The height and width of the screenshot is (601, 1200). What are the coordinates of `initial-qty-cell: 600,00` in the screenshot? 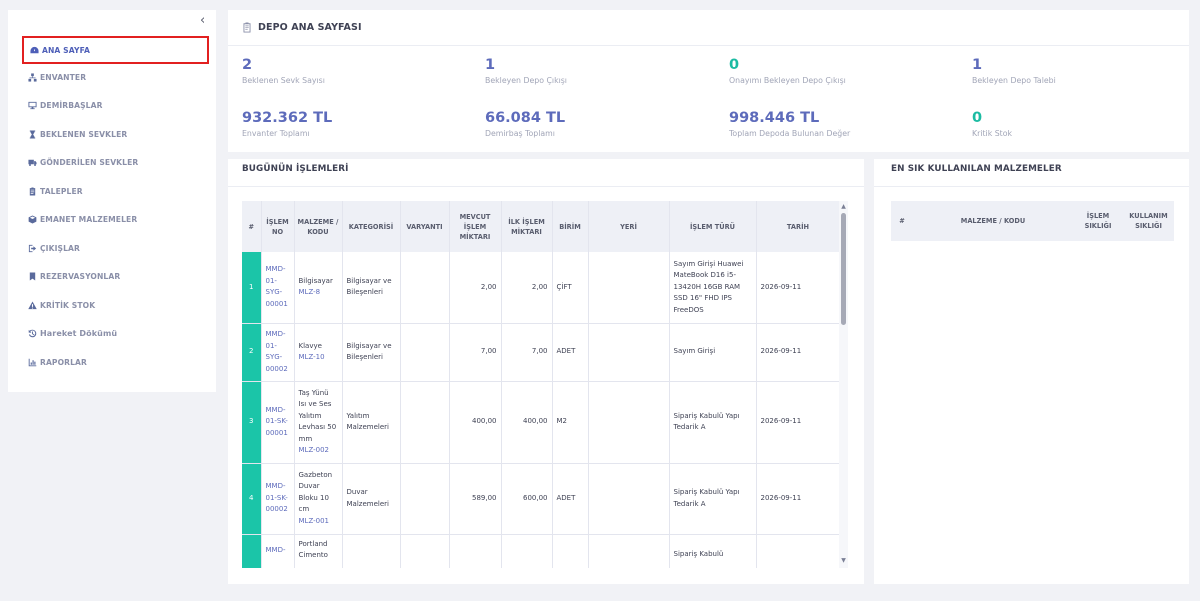 It's located at (527, 499).